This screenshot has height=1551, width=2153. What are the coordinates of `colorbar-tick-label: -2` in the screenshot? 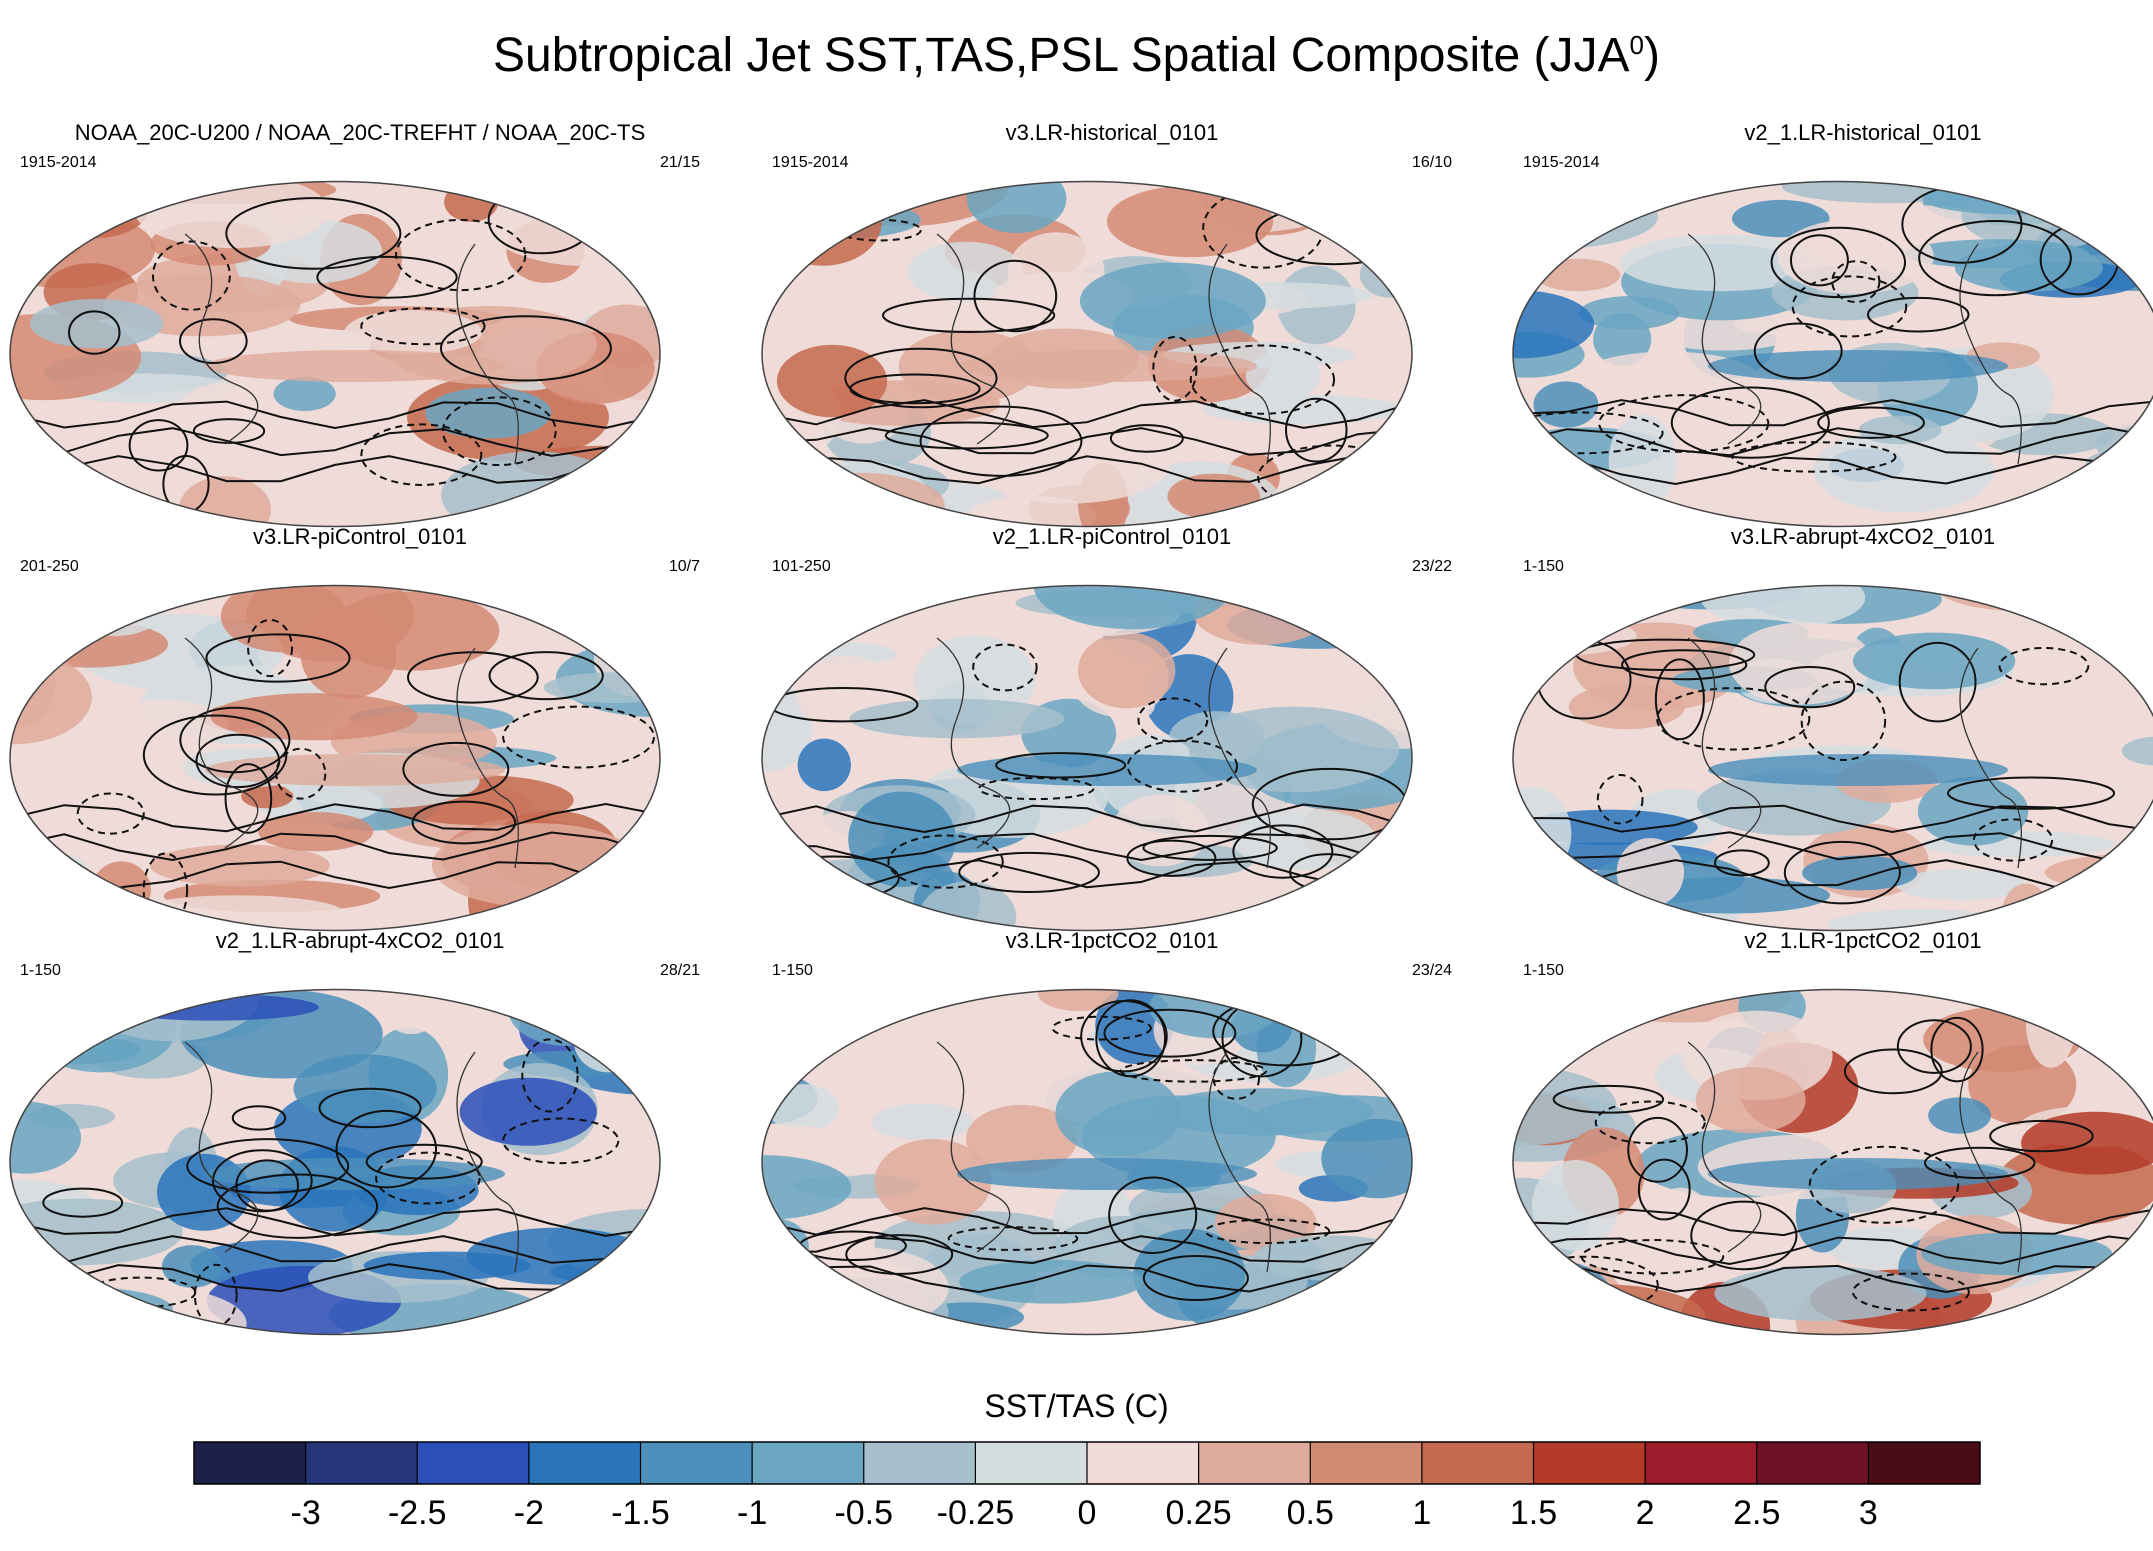 It's located at (529, 1513).